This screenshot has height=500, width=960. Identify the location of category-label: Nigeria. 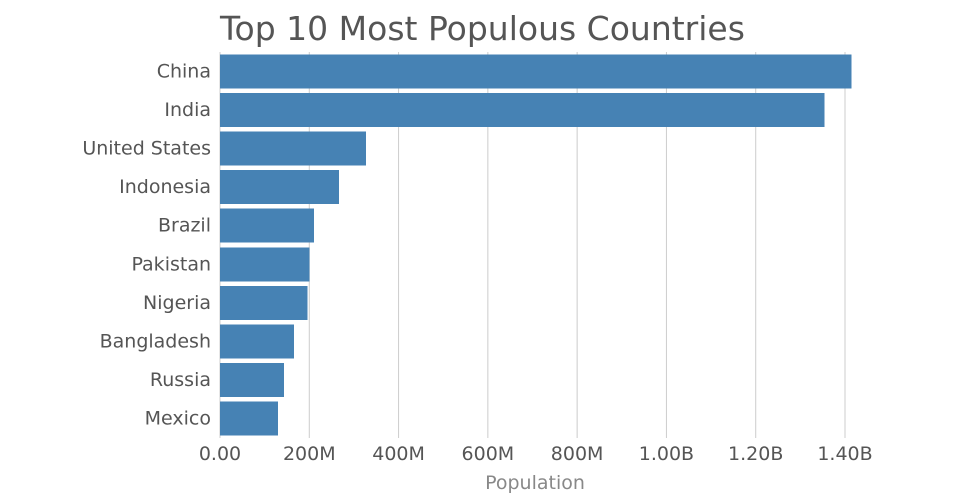
(177, 303).